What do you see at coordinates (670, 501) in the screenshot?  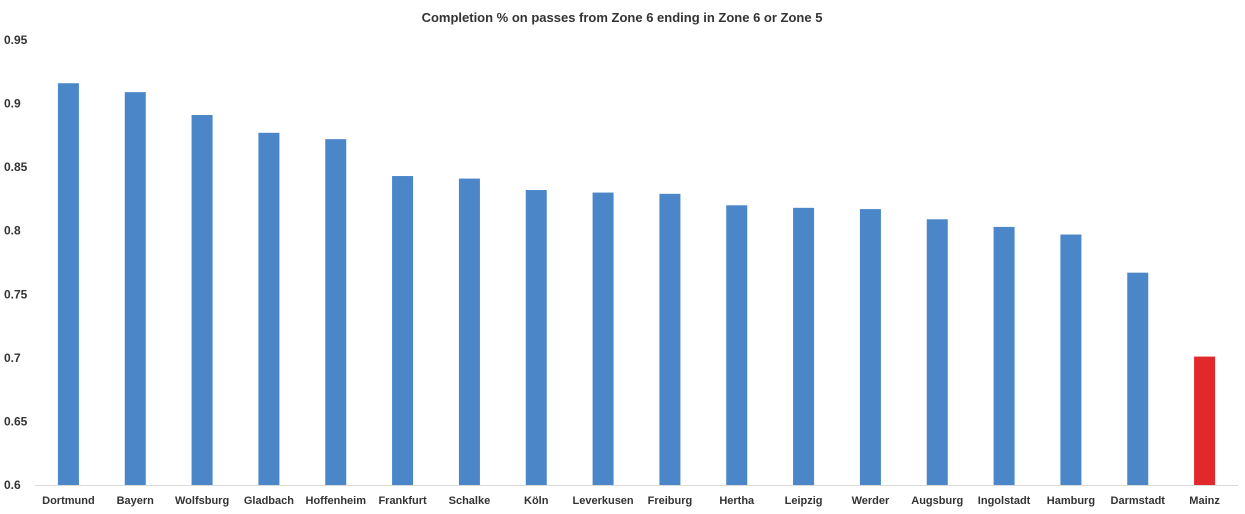 I see `x-tick-label: Freiburg` at bounding box center [670, 501].